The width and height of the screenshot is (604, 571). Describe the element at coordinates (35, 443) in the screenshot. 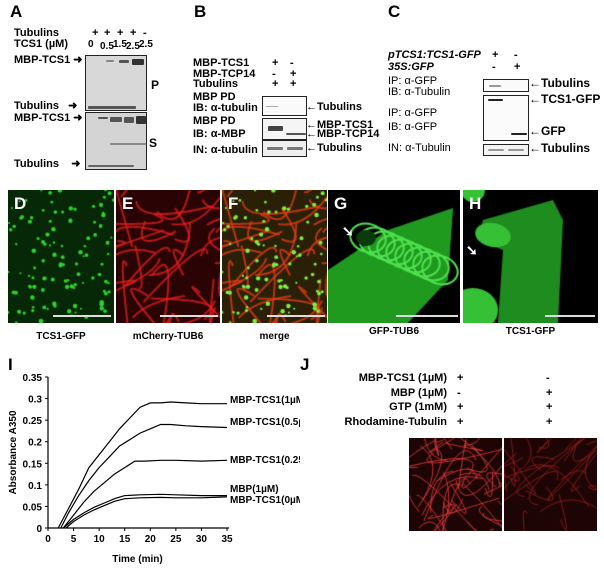

I see `y-tick-label: 0.2` at that location.